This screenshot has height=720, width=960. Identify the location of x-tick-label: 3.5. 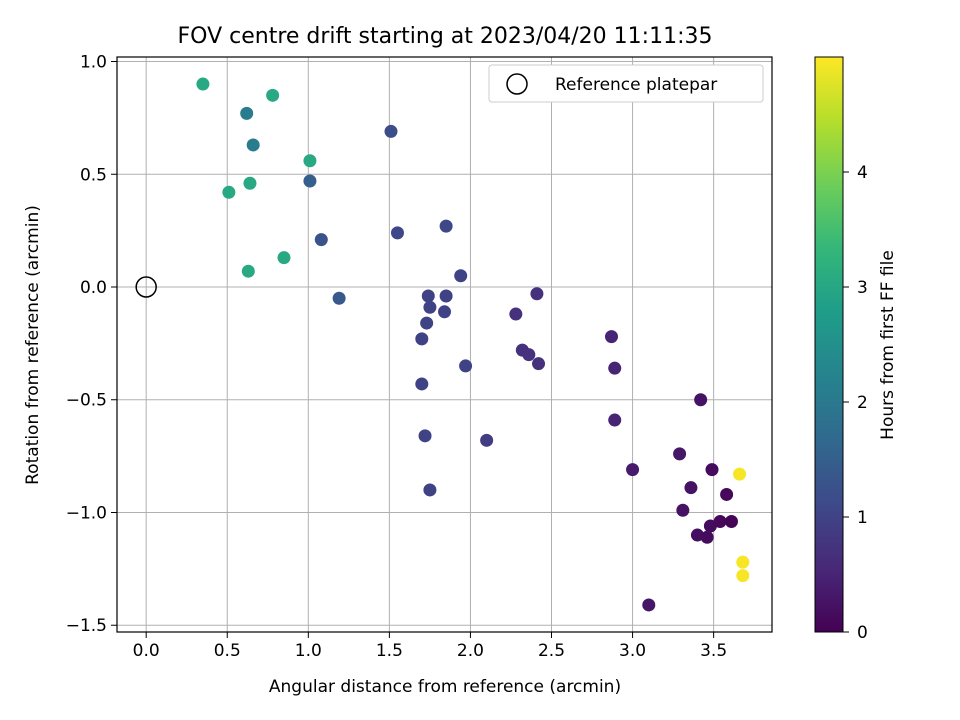
(713, 651).